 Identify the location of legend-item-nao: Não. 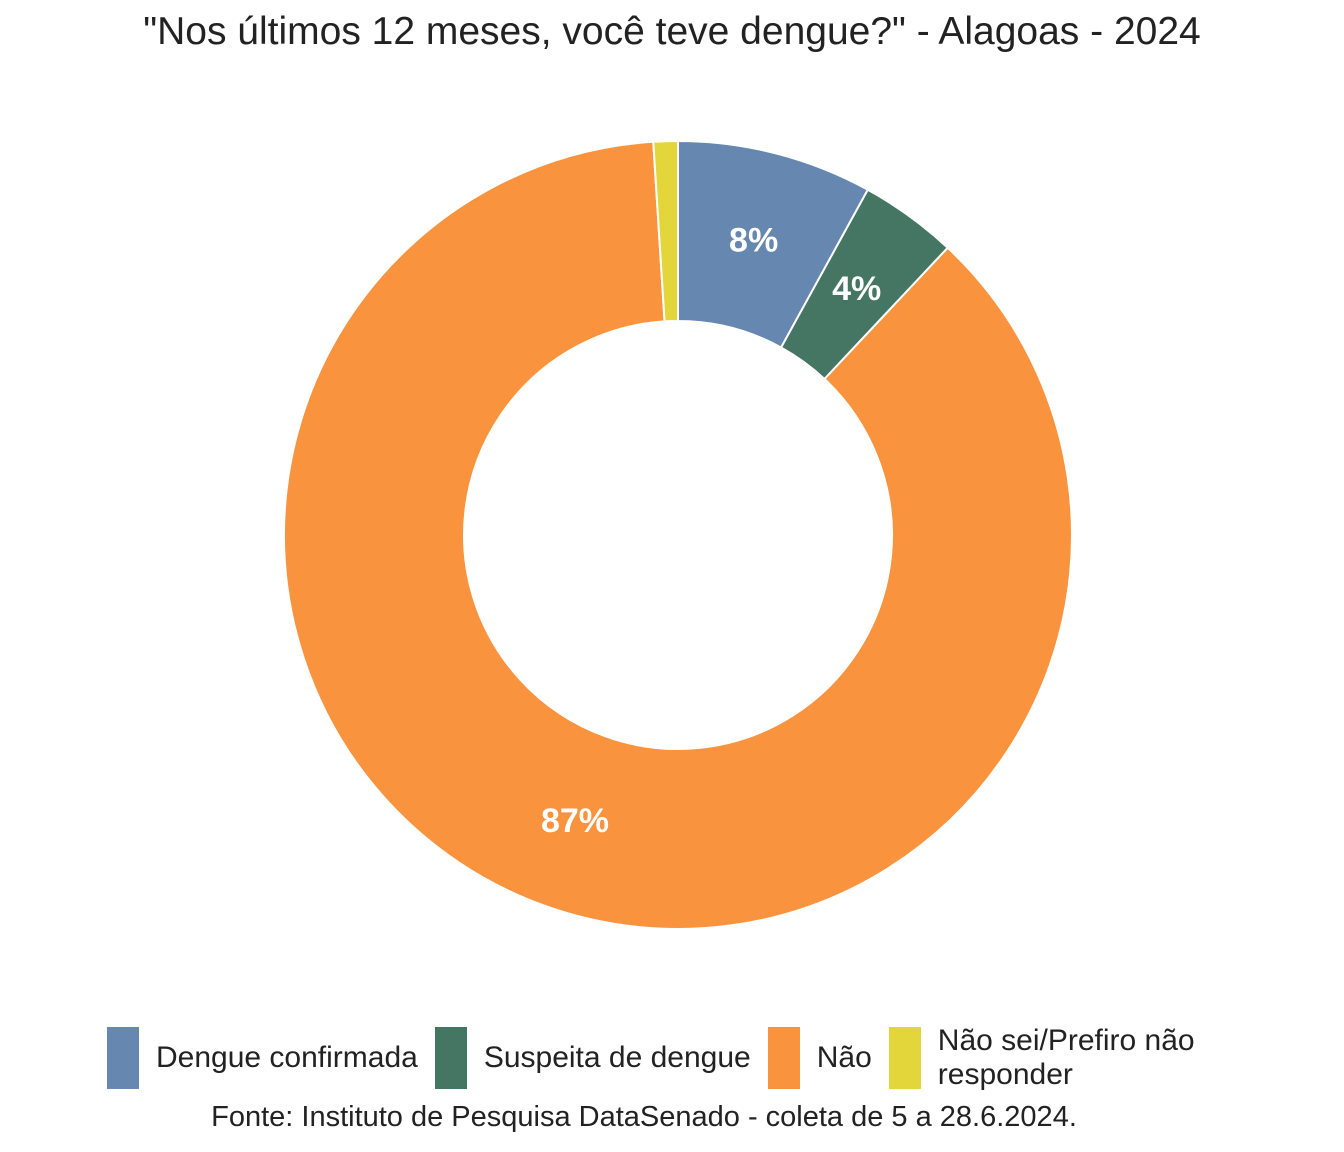
(819, 1058).